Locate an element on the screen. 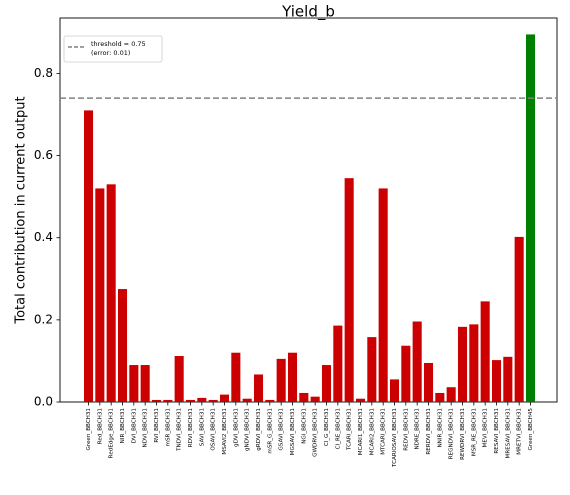 The width and height of the screenshot is (570, 495). x-tick-label: TNDVI_BBCH31 is located at coordinates (180, 430).